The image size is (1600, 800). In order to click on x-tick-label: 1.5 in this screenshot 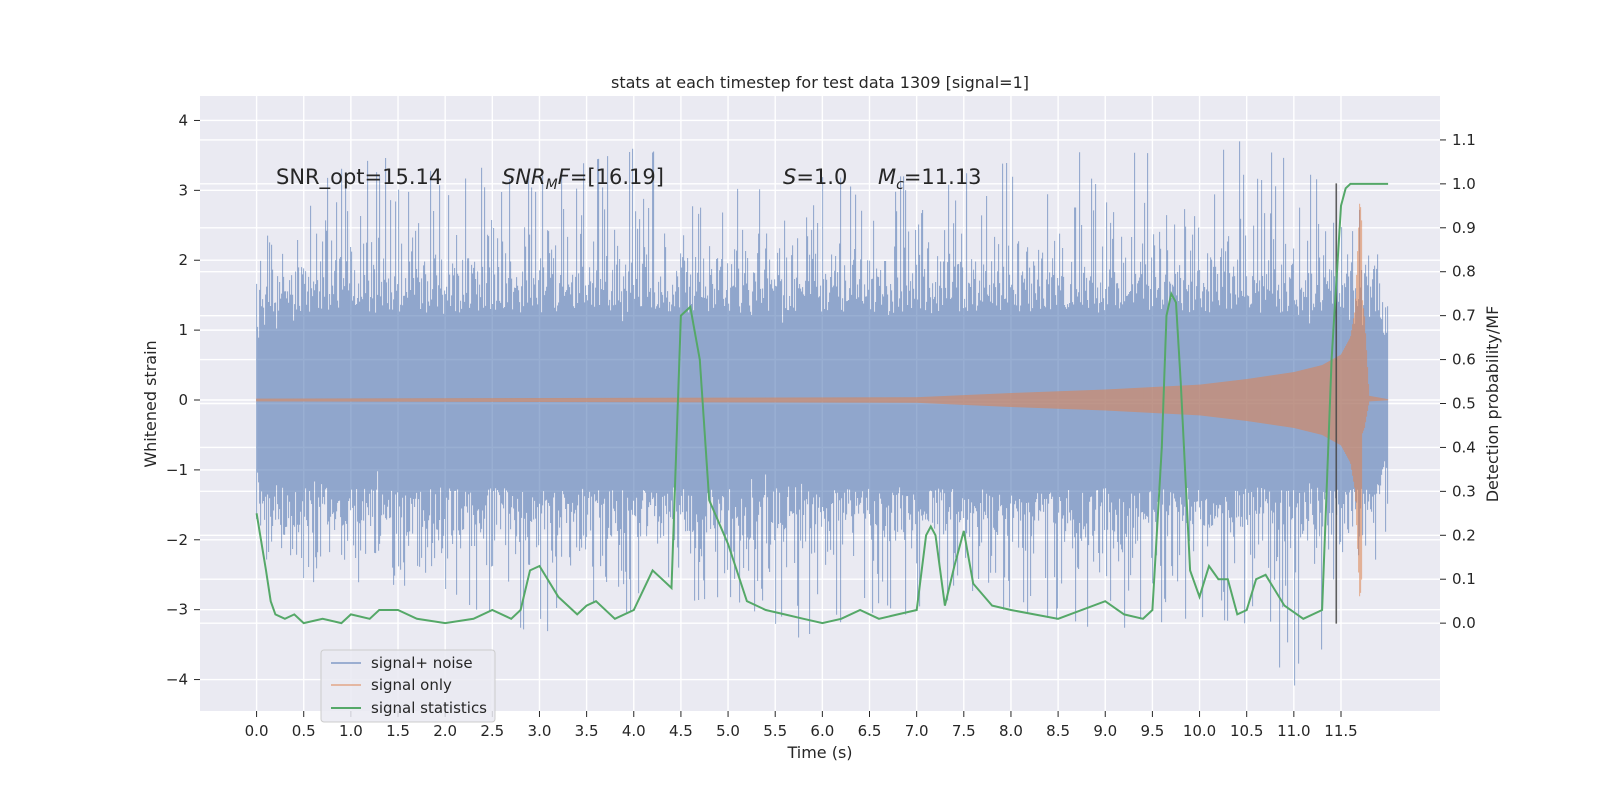, I will do `click(398, 731)`.